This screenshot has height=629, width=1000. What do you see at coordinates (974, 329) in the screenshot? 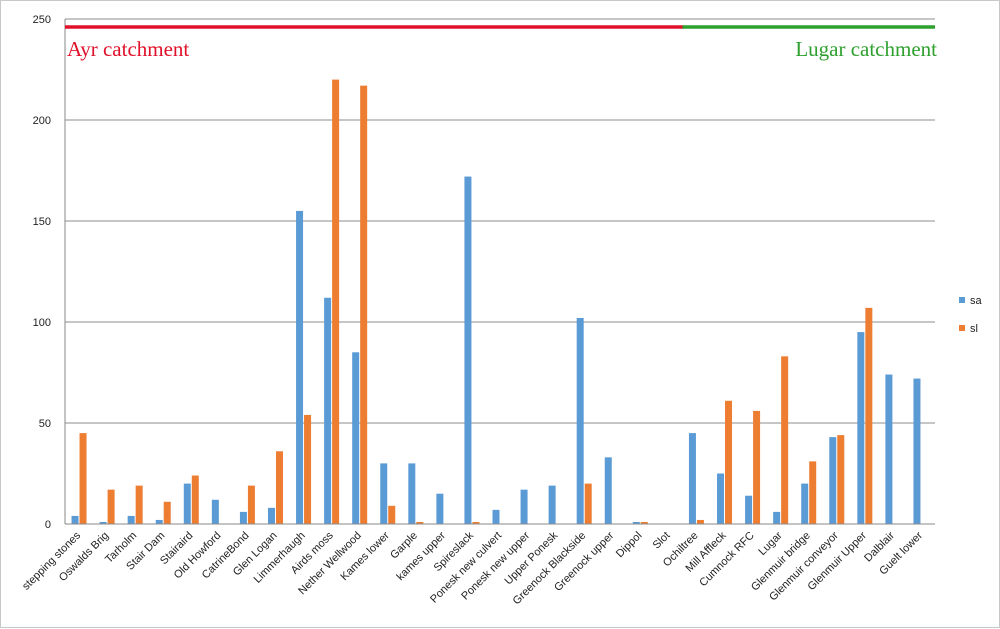
I see `legend-label: sl` at bounding box center [974, 329].